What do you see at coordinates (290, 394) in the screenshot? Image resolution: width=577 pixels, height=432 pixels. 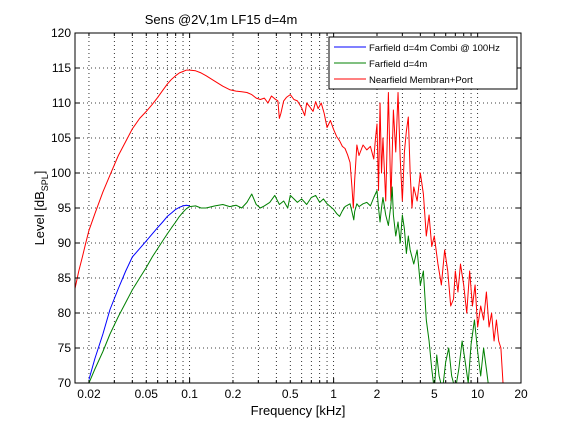 I see `x-tick-label: 0.5` at bounding box center [290, 394].